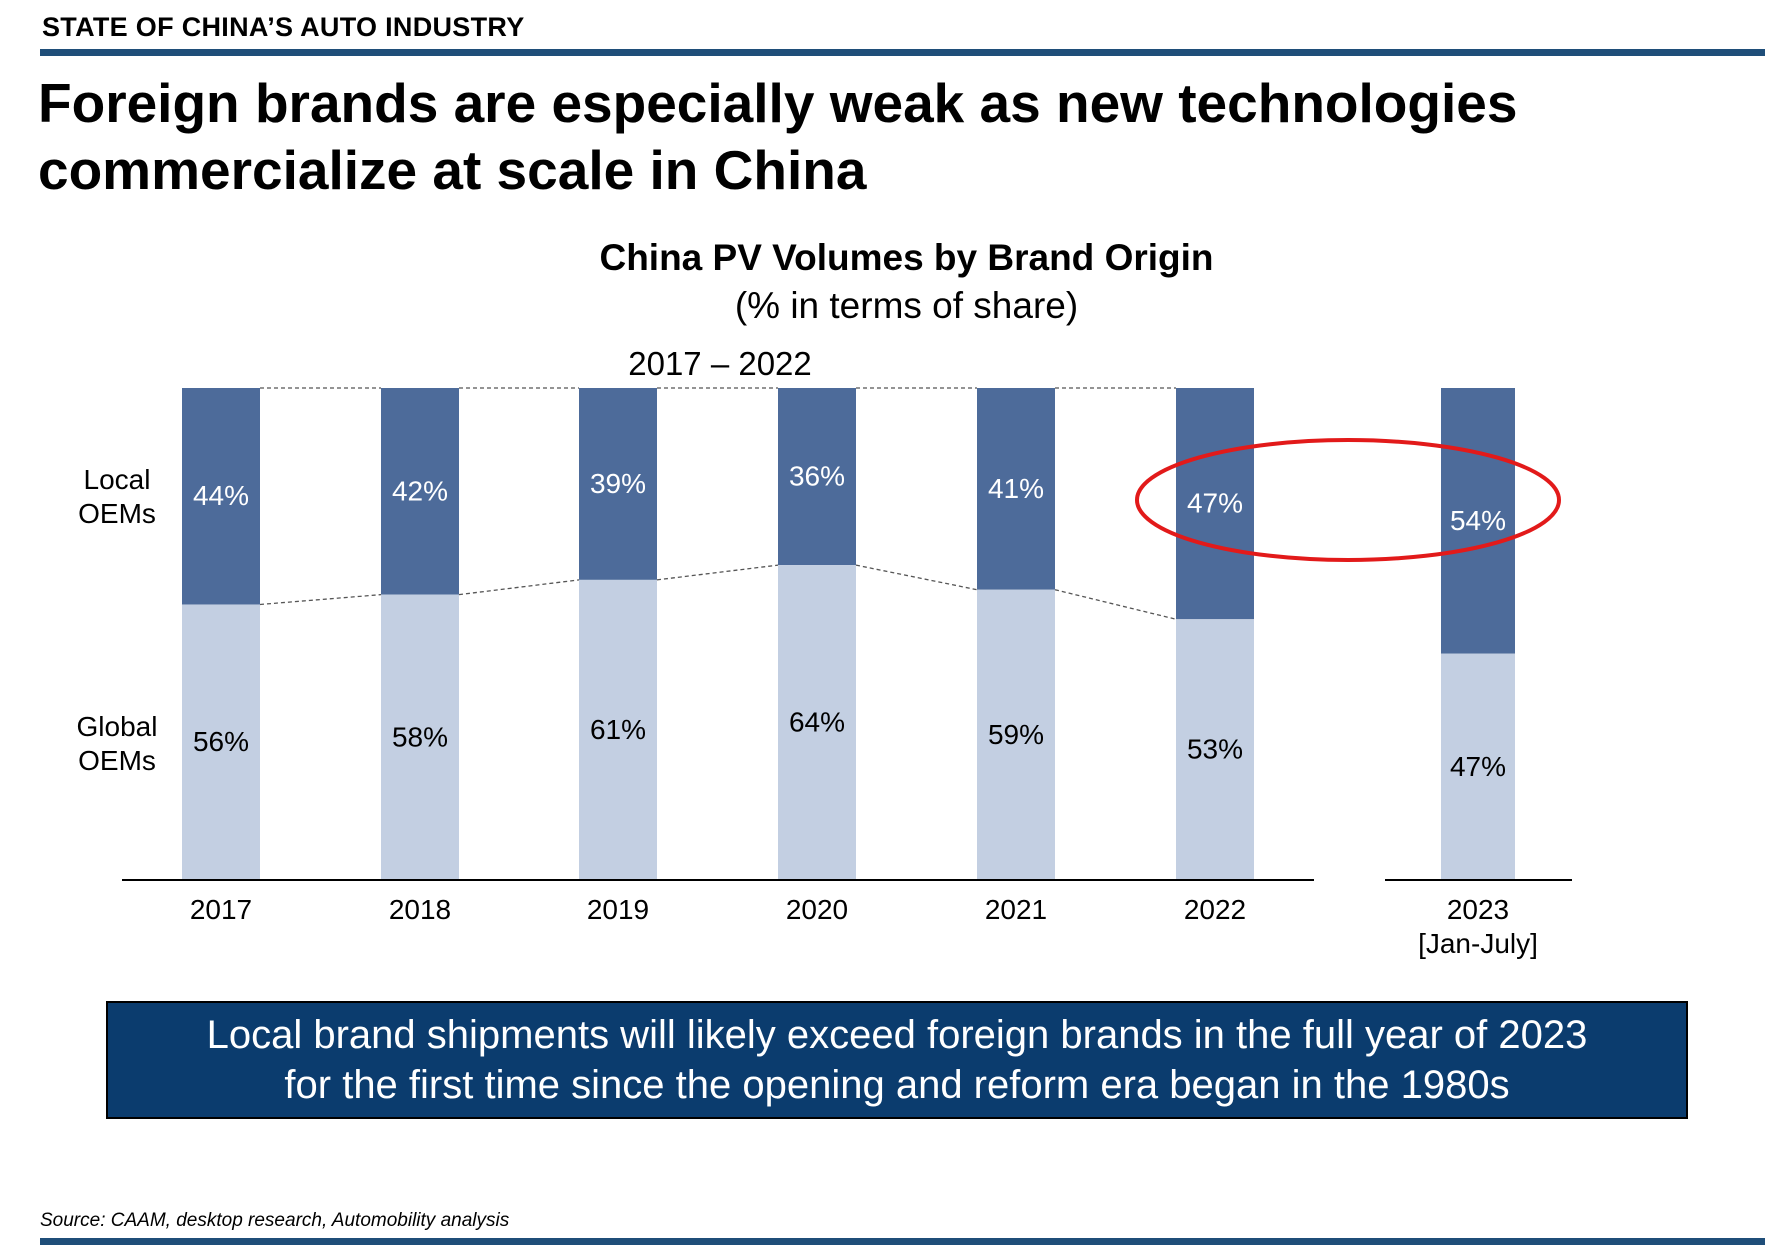  I want to click on data-label-local-2022: 47%, so click(1215, 503).